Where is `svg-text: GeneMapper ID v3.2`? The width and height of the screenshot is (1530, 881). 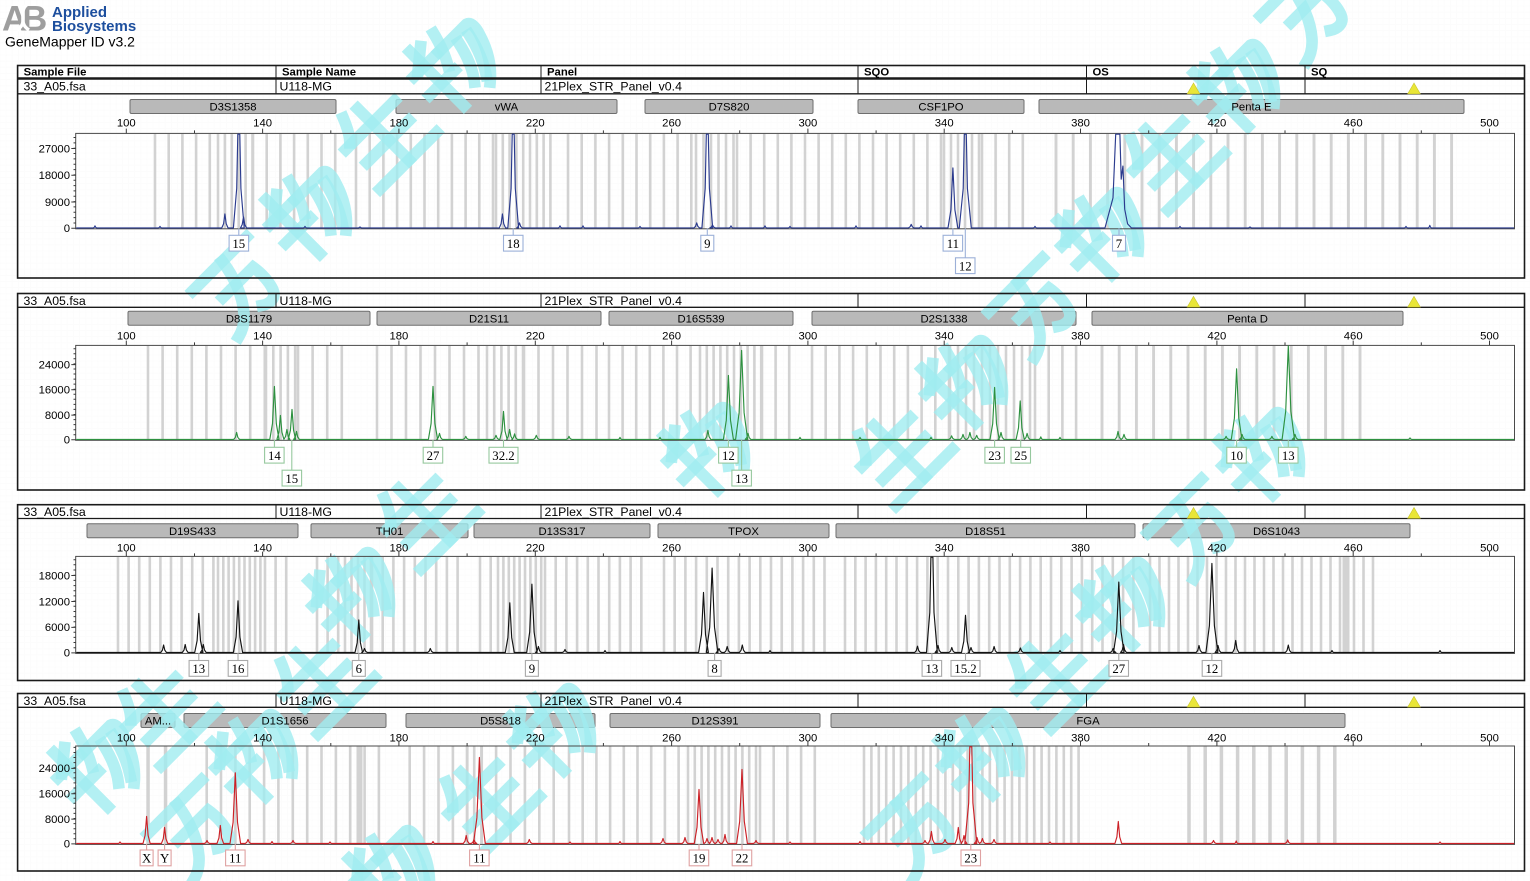
svg-text: GeneMapper ID v3.2 is located at coordinates (70, 42).